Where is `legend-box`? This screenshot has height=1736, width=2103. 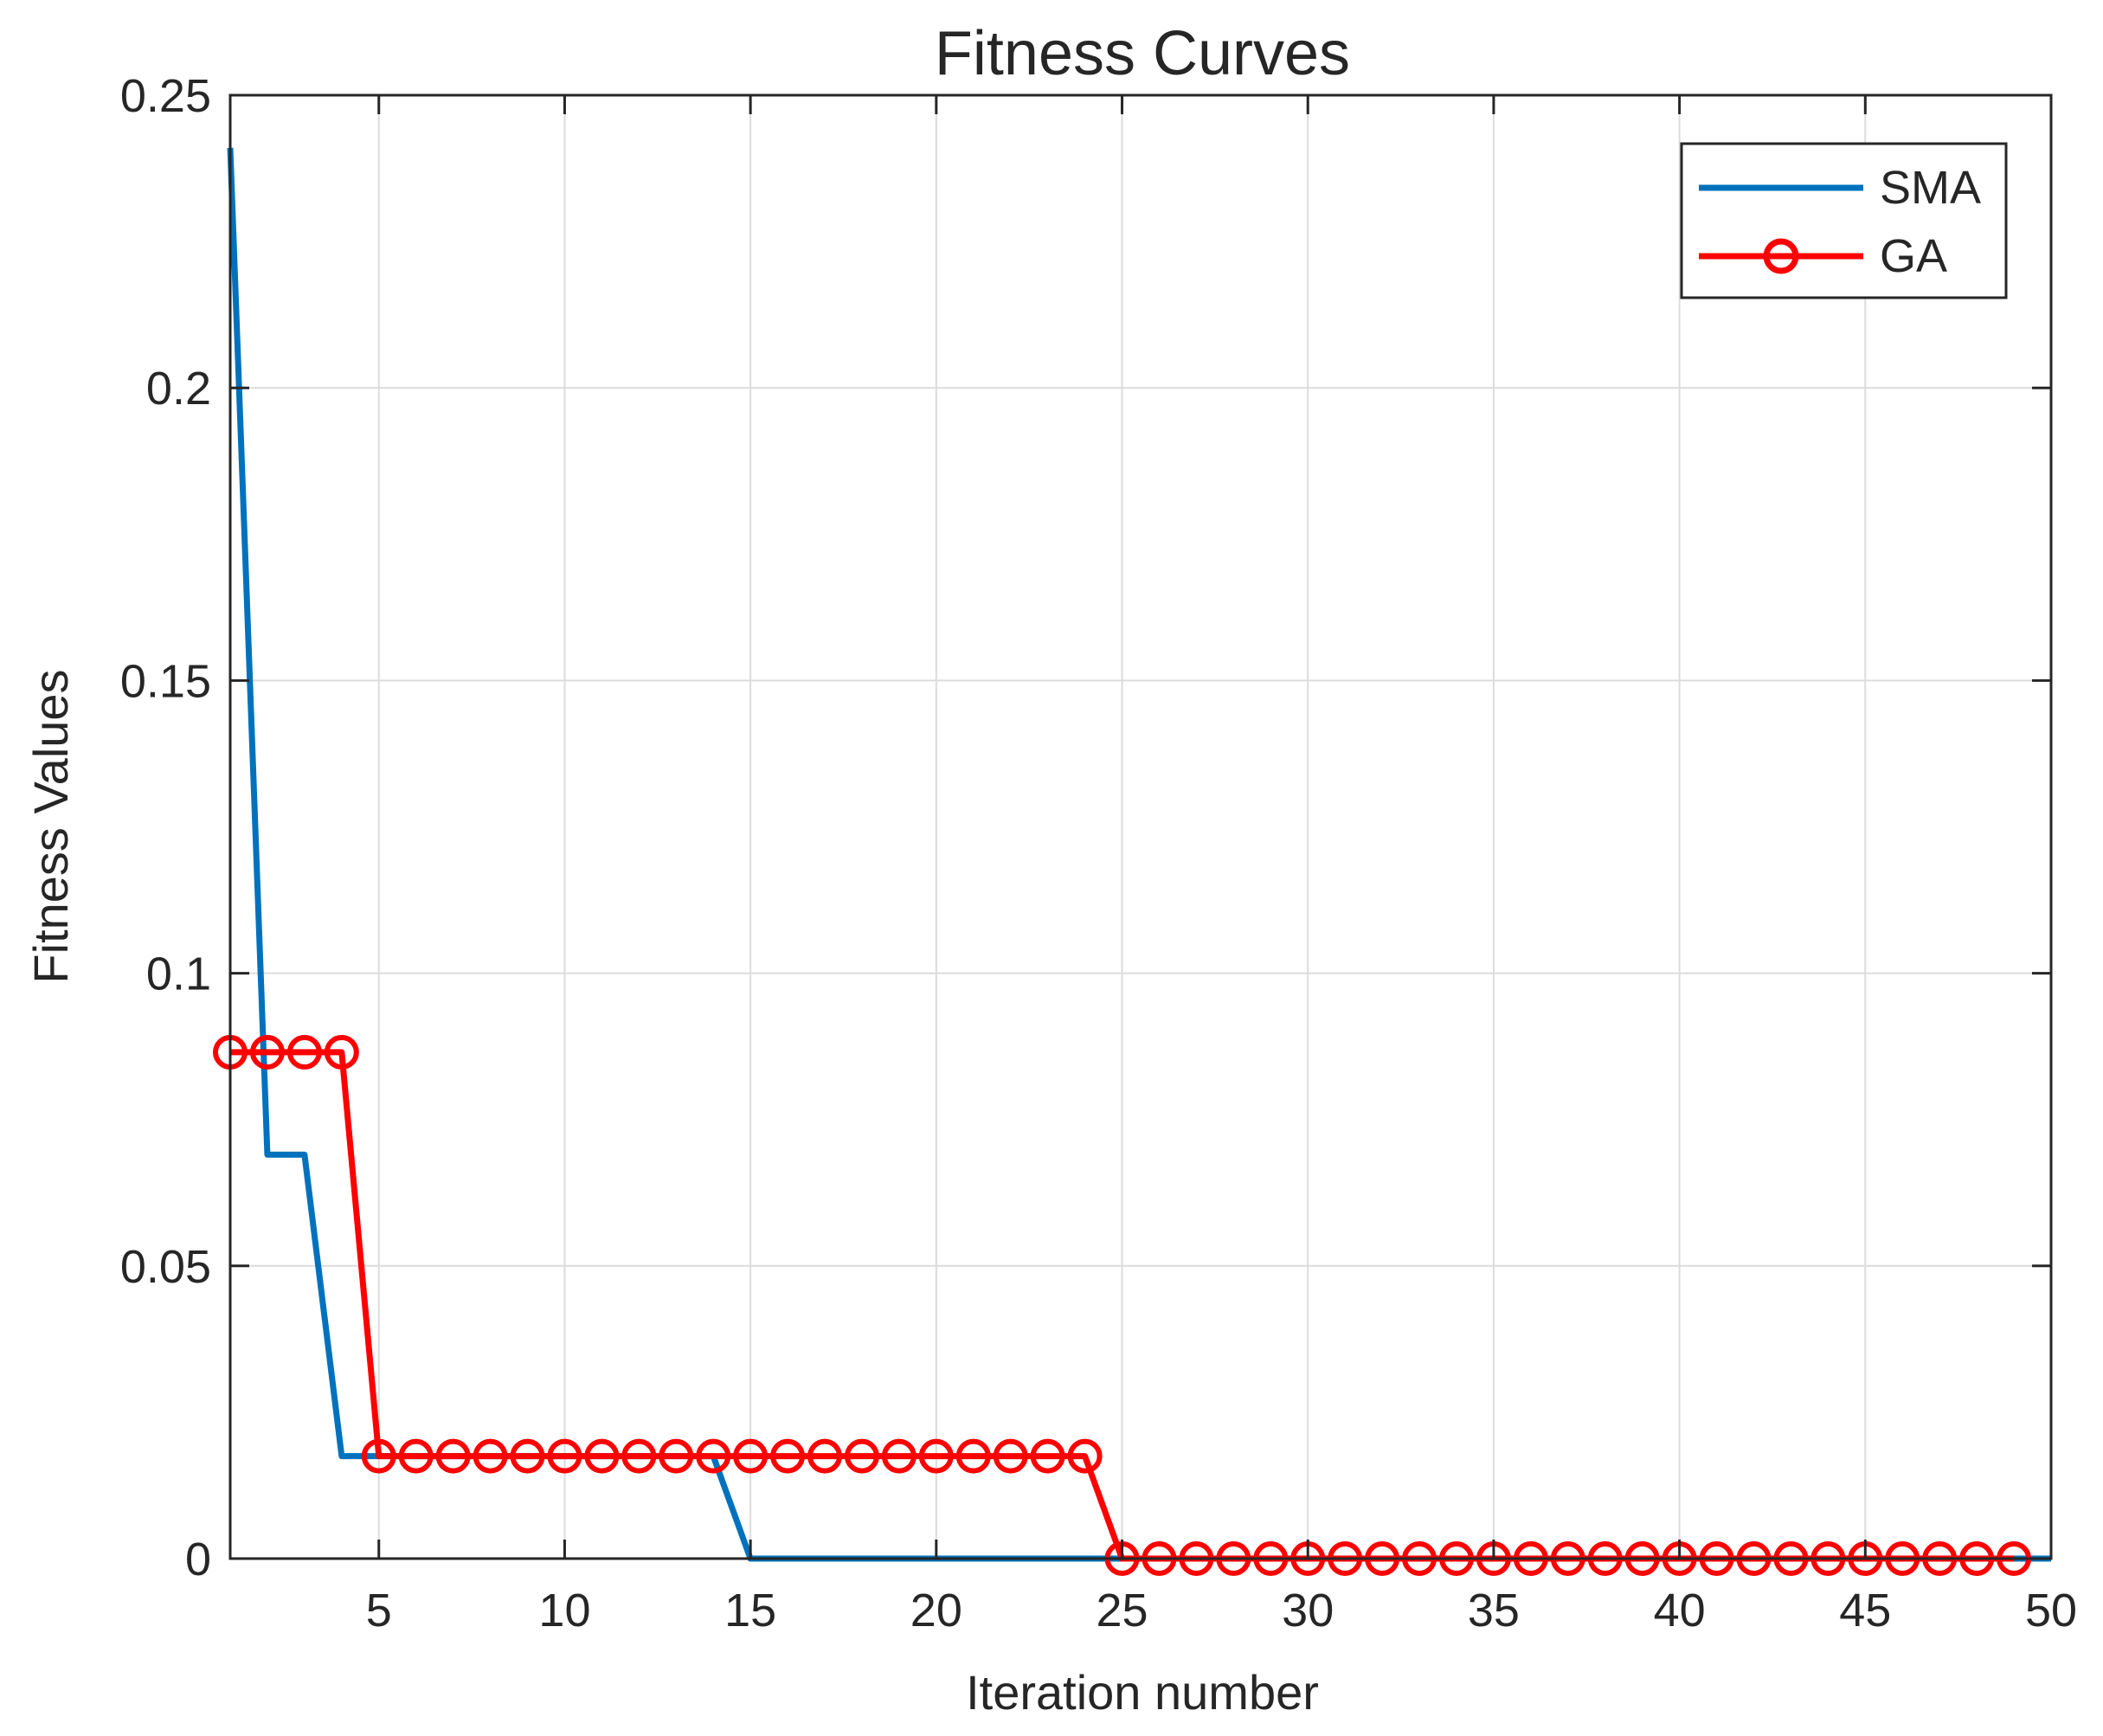
legend-box is located at coordinates (1844, 221).